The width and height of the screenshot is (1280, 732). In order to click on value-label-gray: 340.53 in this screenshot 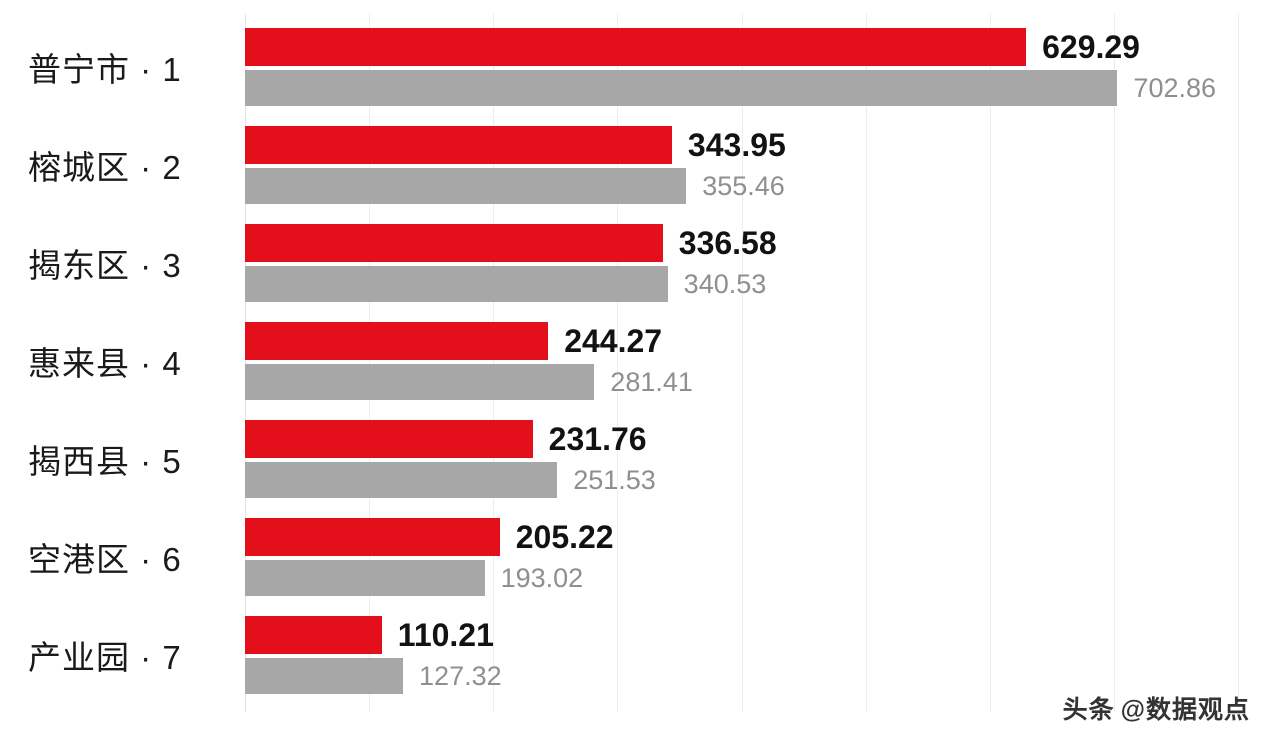, I will do `click(725, 283)`.